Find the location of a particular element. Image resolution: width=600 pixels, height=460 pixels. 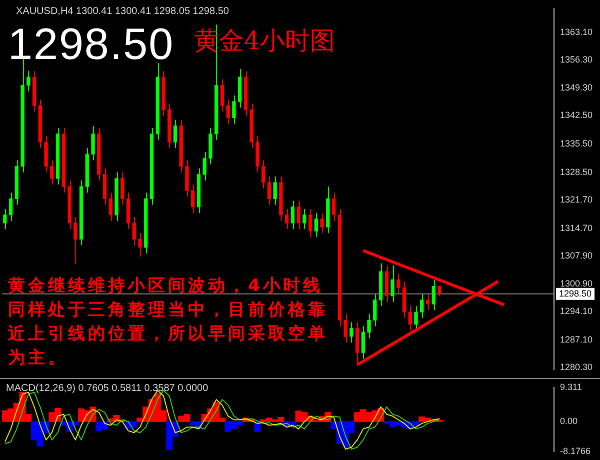

y-tick-label: 1349.30 is located at coordinates (576, 87).